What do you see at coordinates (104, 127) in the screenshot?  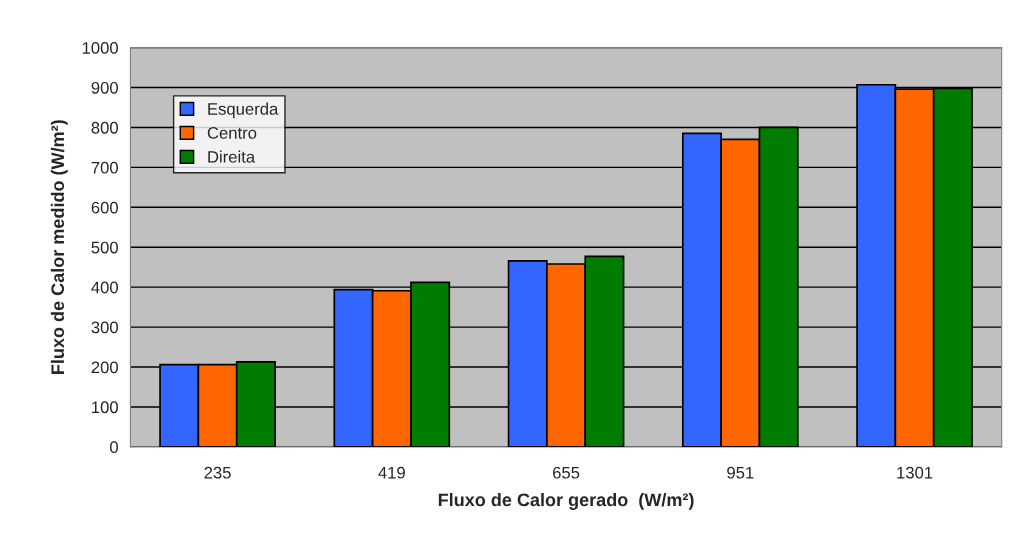 I see `y-tick-label: 800` at bounding box center [104, 127].